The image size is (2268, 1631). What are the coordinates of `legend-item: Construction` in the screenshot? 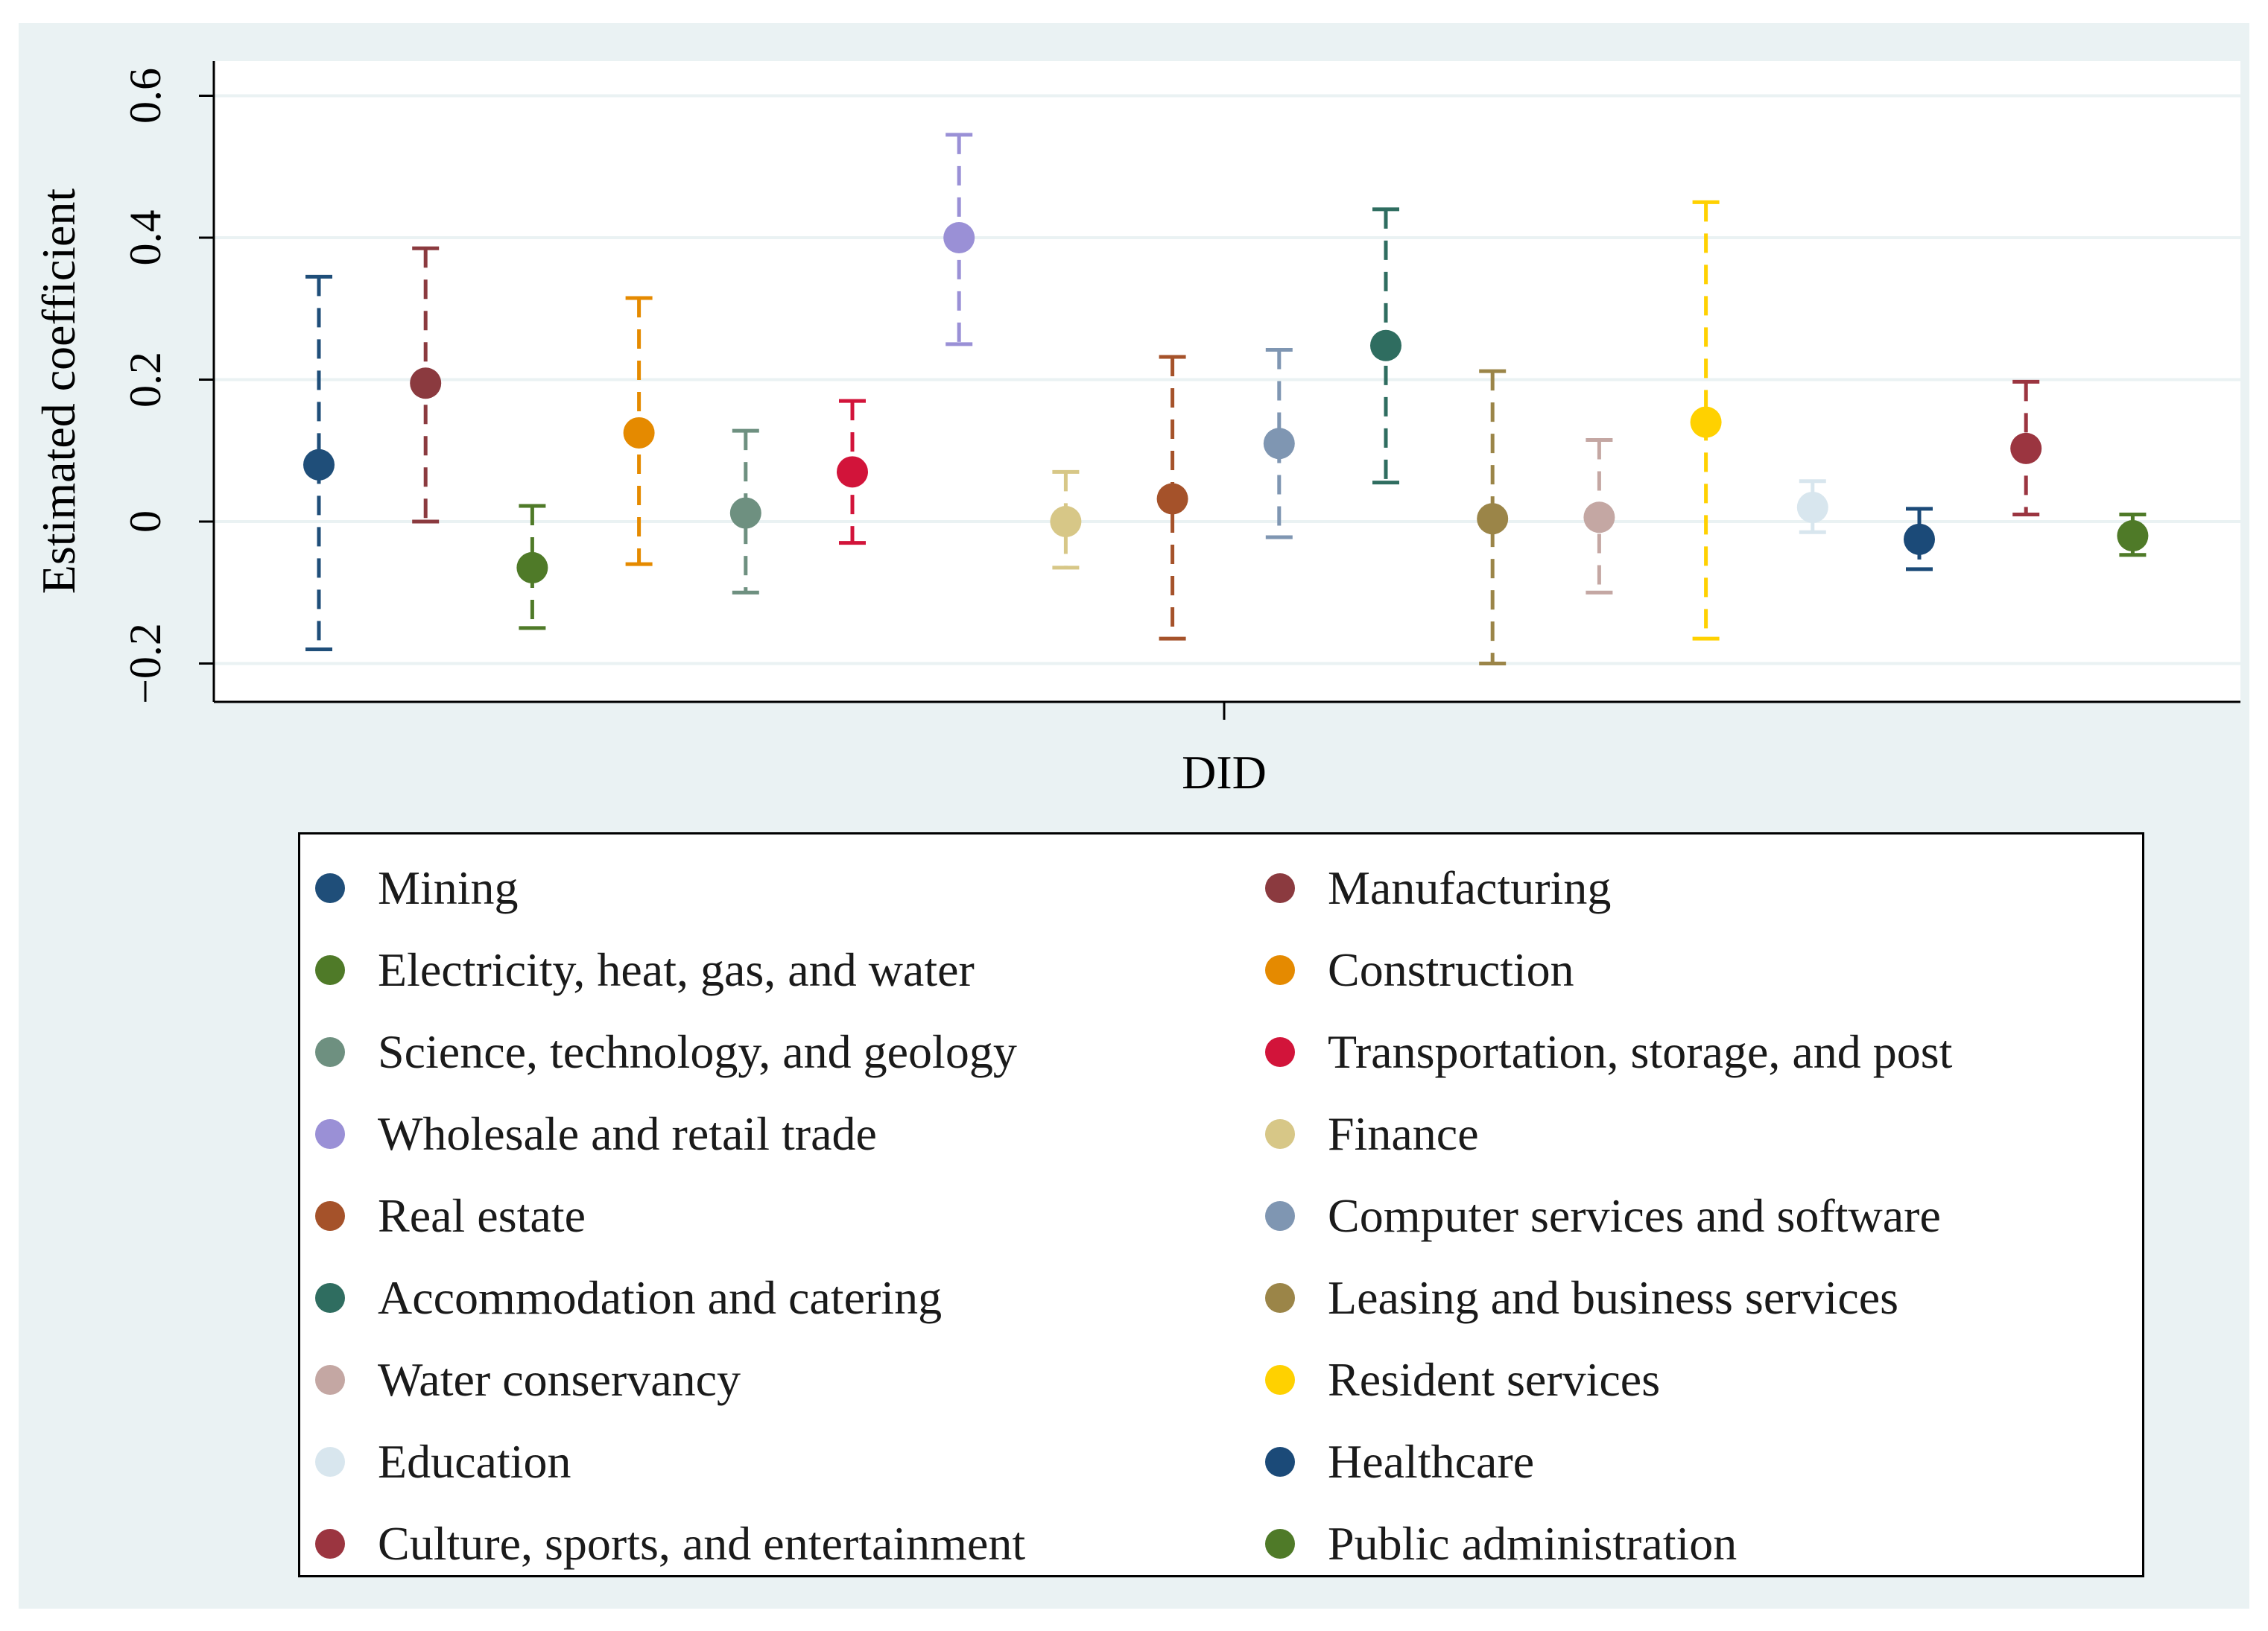 It's located at (1419, 970).